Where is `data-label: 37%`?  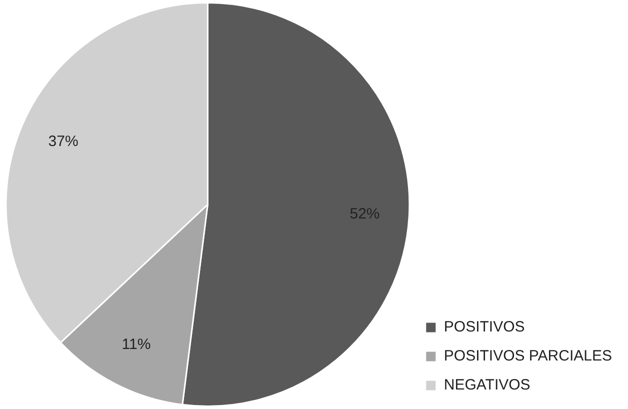 data-label: 37% is located at coordinates (63, 141).